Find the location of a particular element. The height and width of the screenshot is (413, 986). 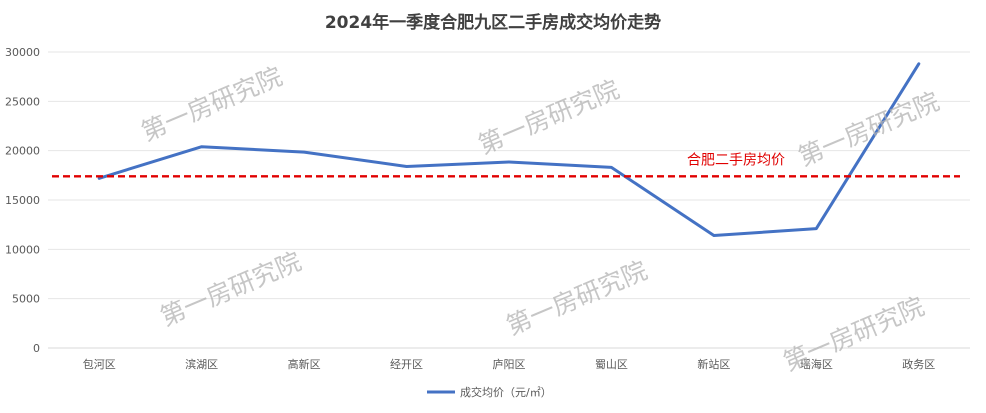

chart-title: 2024年一季度合肥九区二手房成交均价走势 is located at coordinates (493, 22).